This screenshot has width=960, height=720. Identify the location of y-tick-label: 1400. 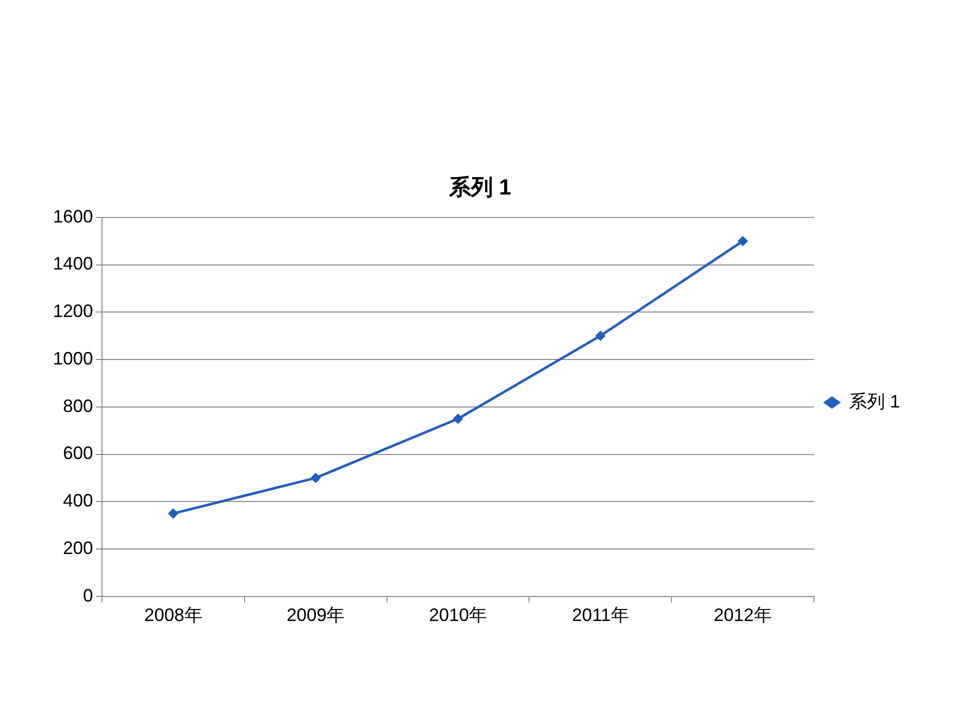
(73, 264).